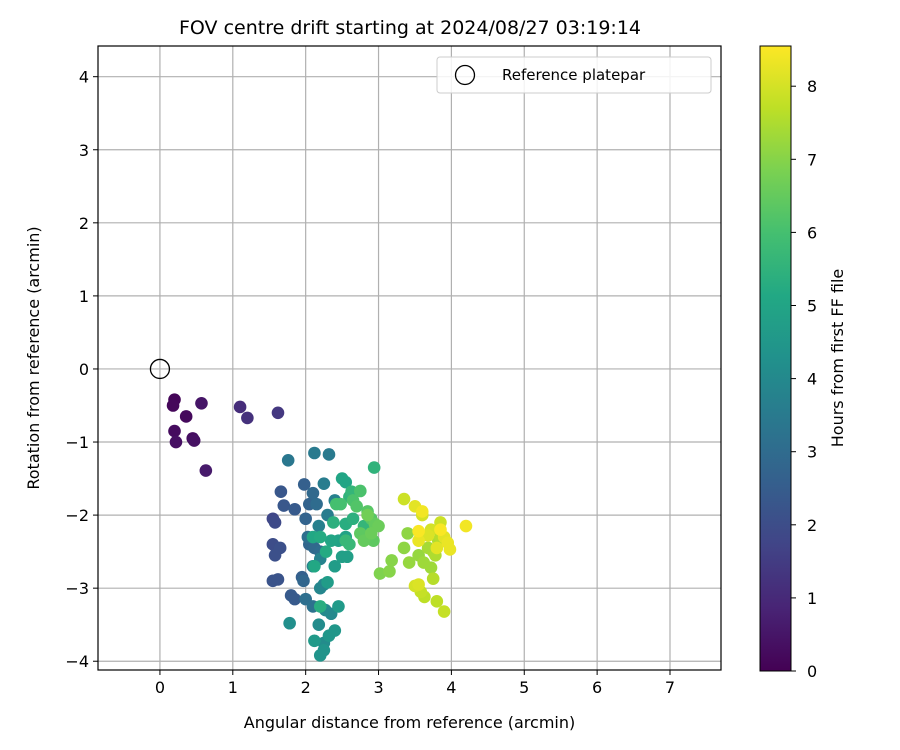 This screenshot has width=900, height=750. Describe the element at coordinates (77, 515) in the screenshot. I see `y-tick-label: −2` at that location.